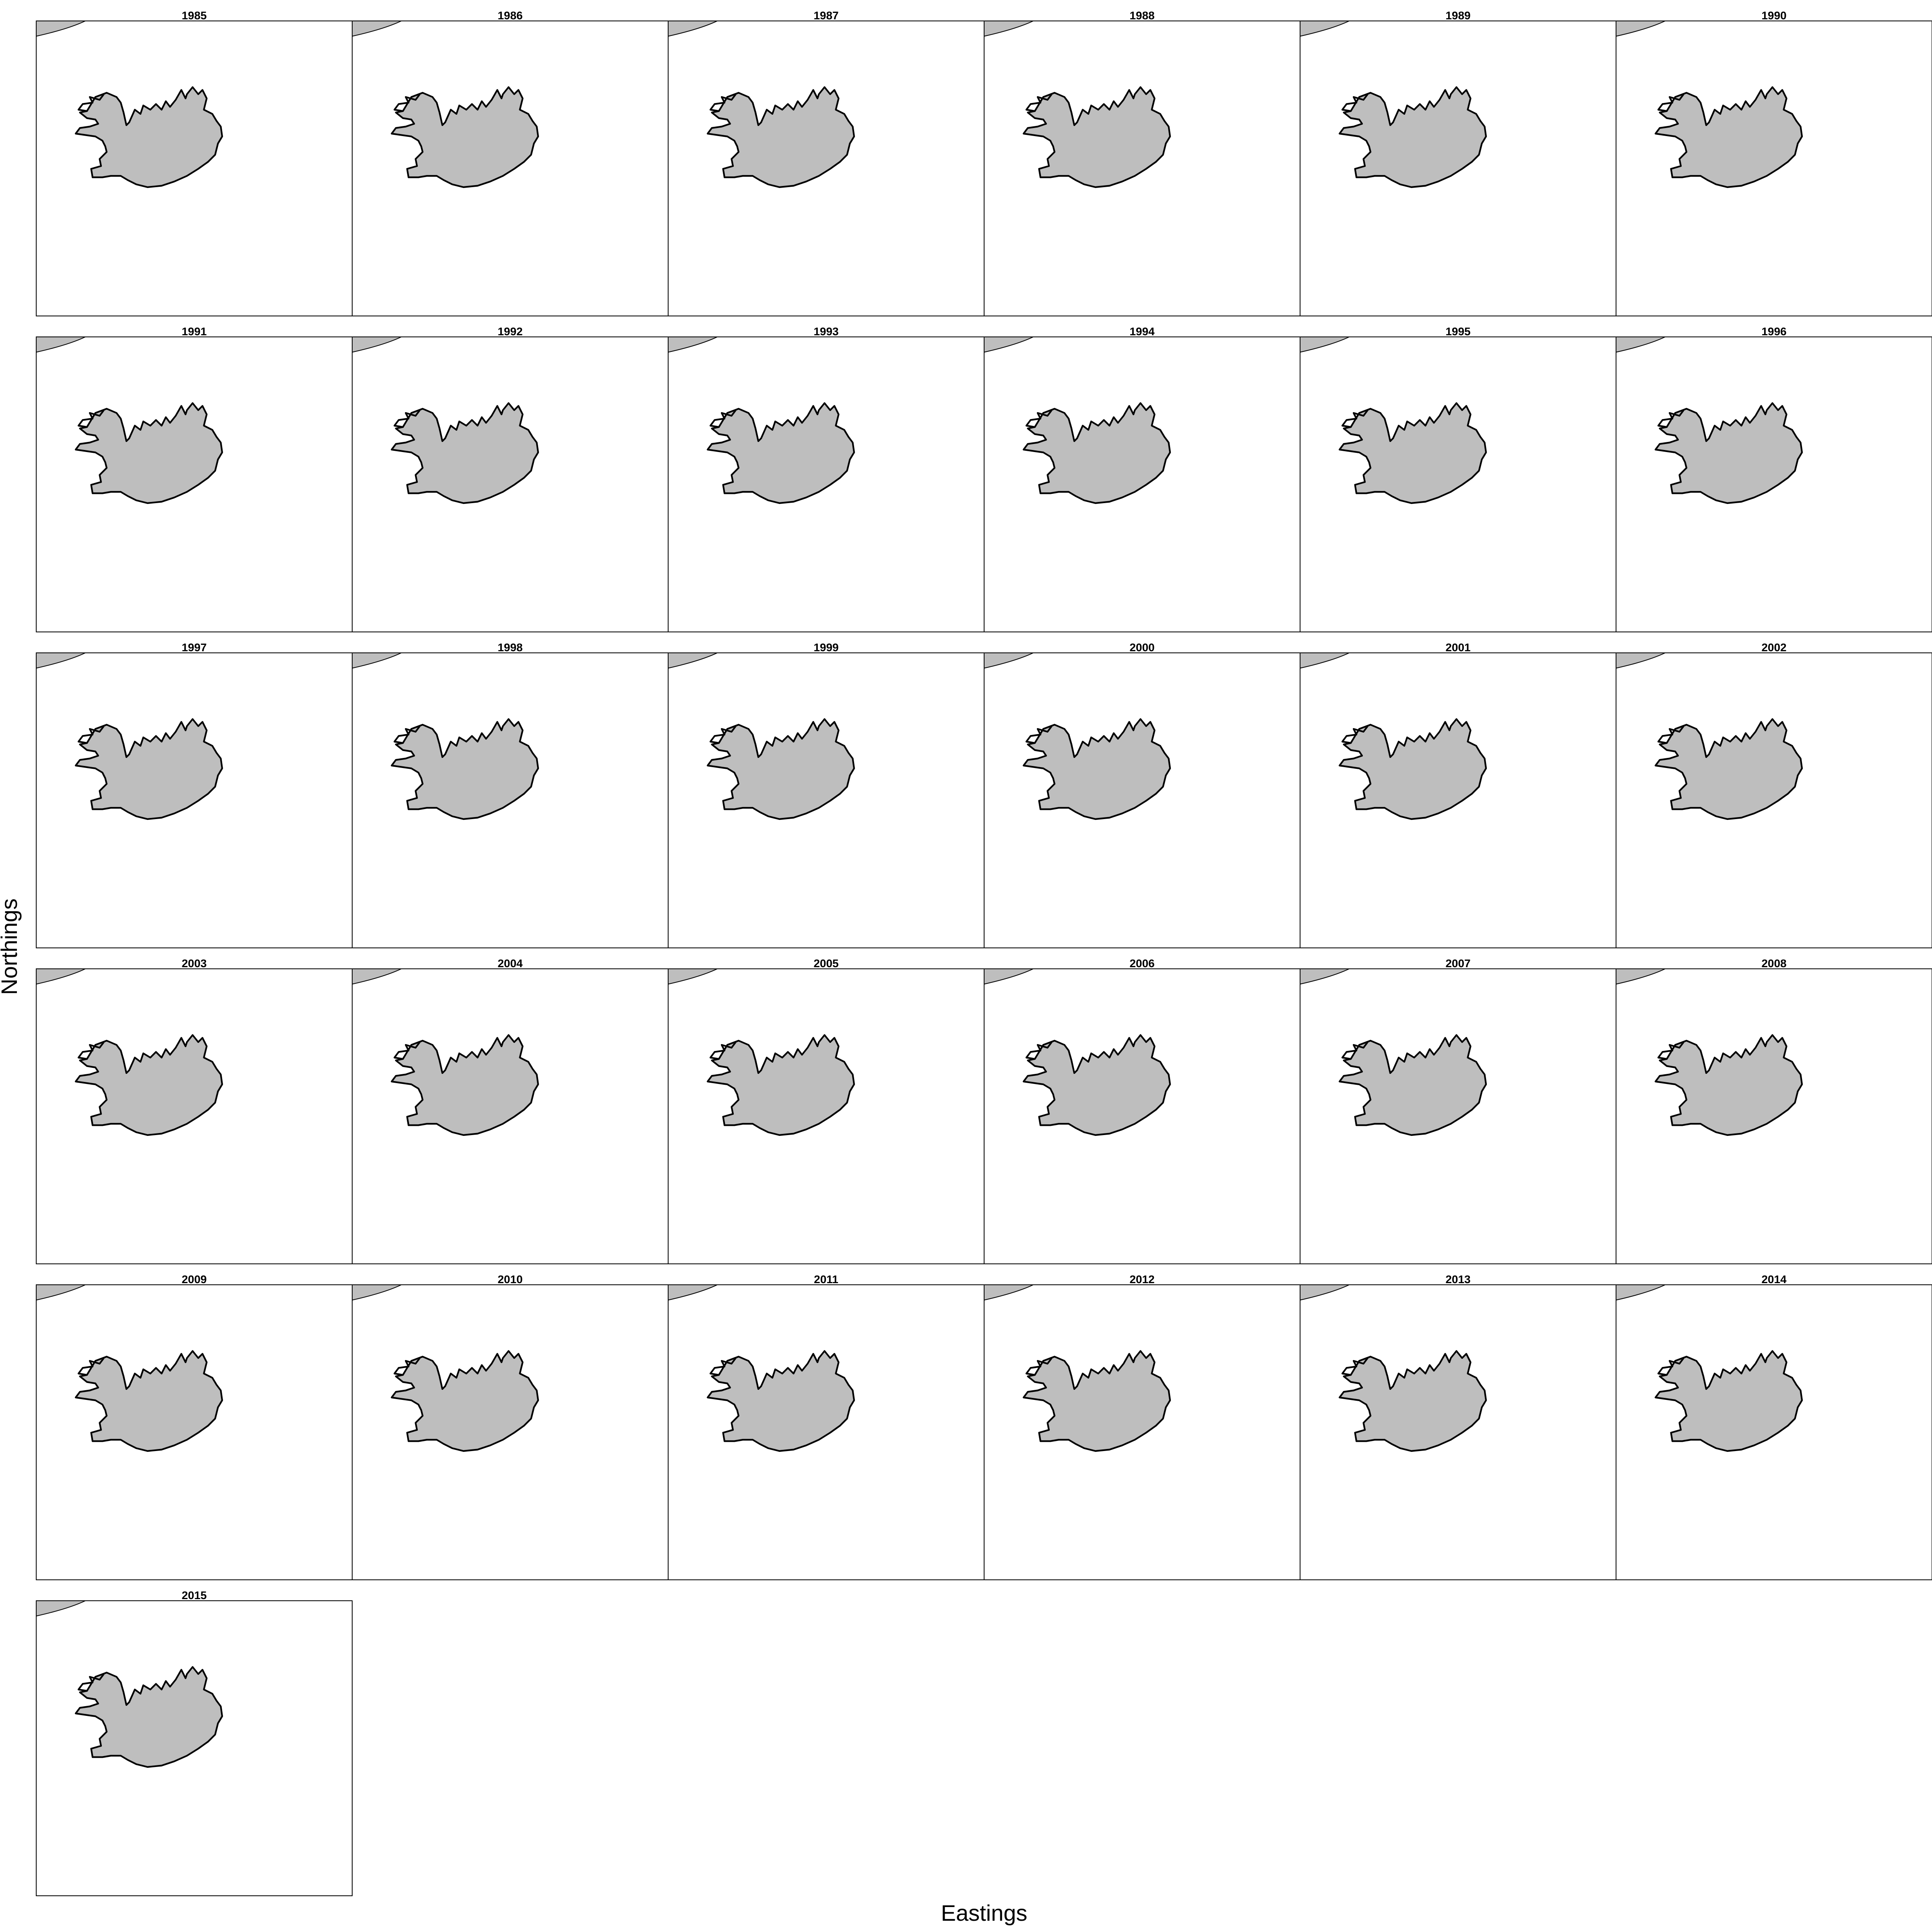 This screenshot has height=1932, width=1932. I want to click on panel-title: 1997, so click(194, 647).